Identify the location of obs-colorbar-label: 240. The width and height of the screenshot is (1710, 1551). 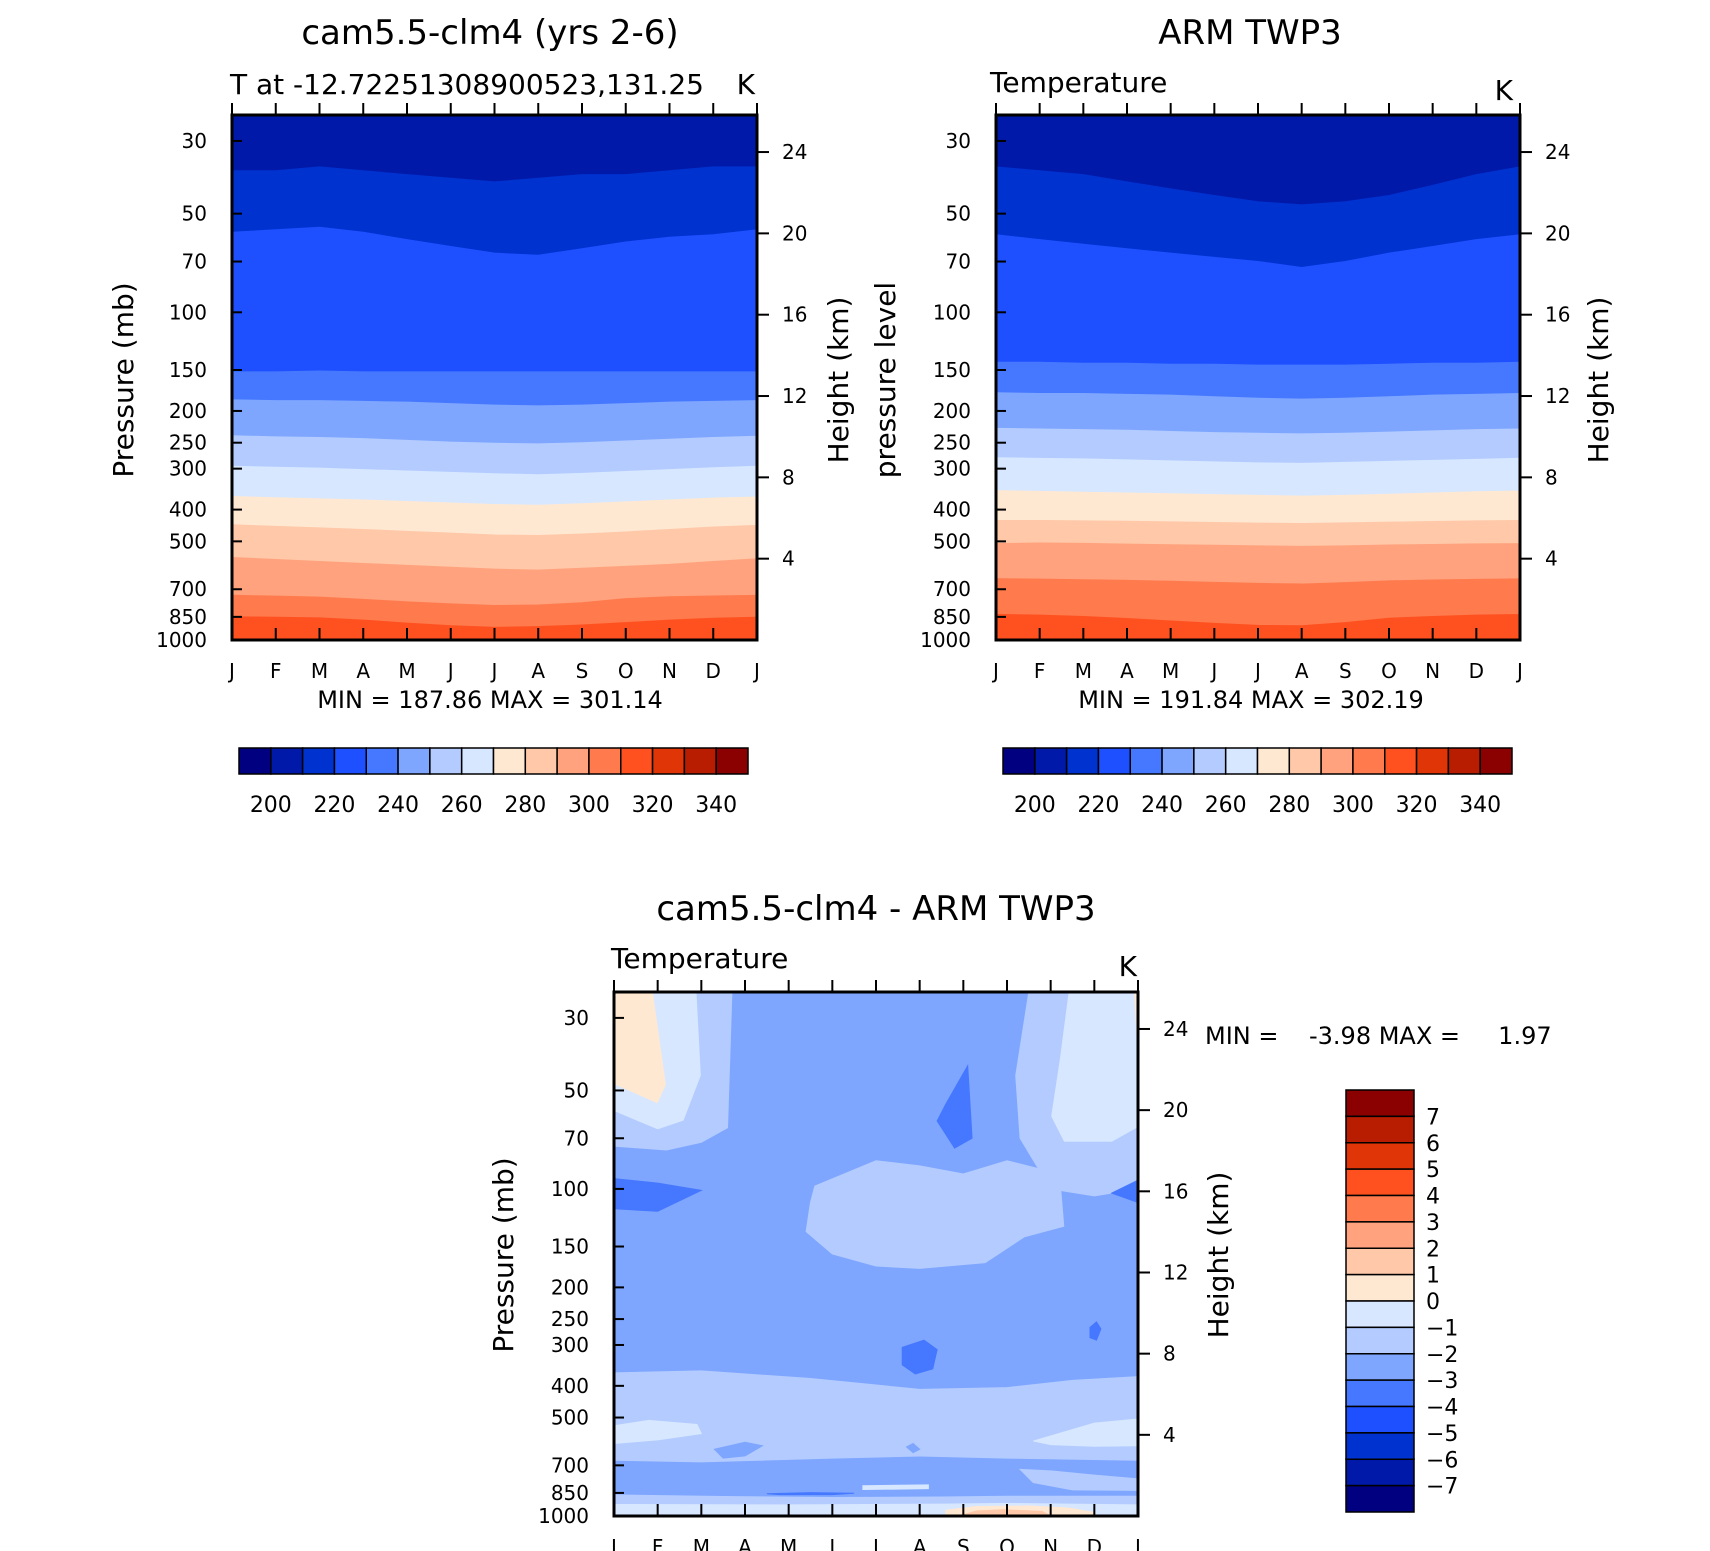
(1162, 805).